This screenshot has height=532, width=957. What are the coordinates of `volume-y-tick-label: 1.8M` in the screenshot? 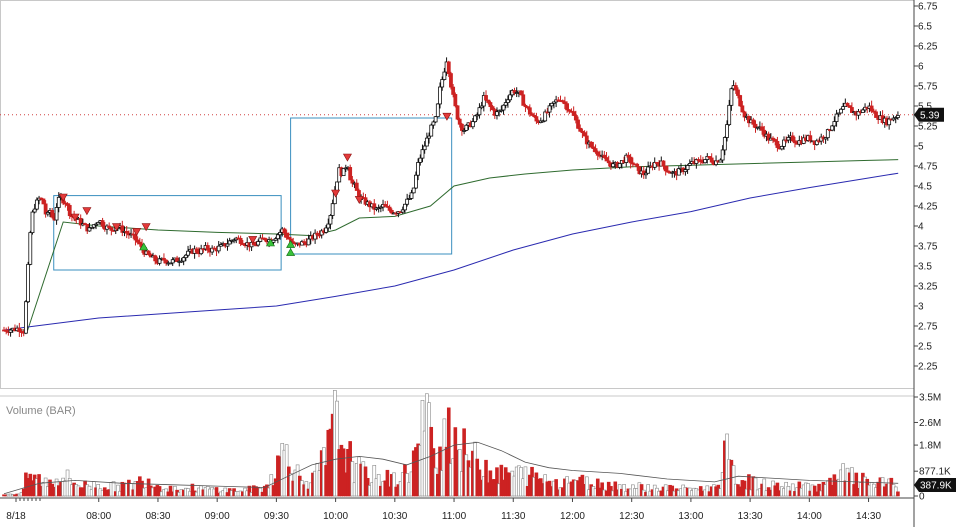 It's located at (930, 446).